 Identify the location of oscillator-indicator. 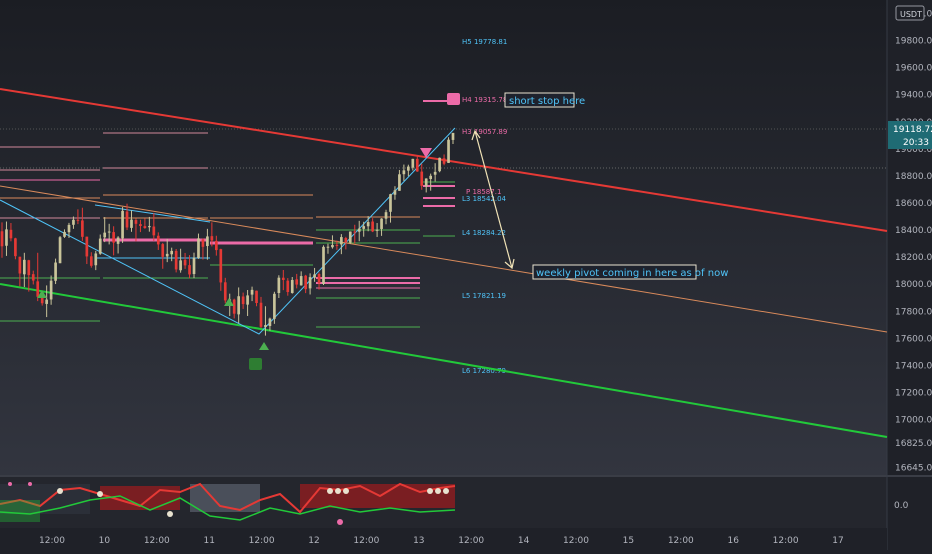
(228, 503).